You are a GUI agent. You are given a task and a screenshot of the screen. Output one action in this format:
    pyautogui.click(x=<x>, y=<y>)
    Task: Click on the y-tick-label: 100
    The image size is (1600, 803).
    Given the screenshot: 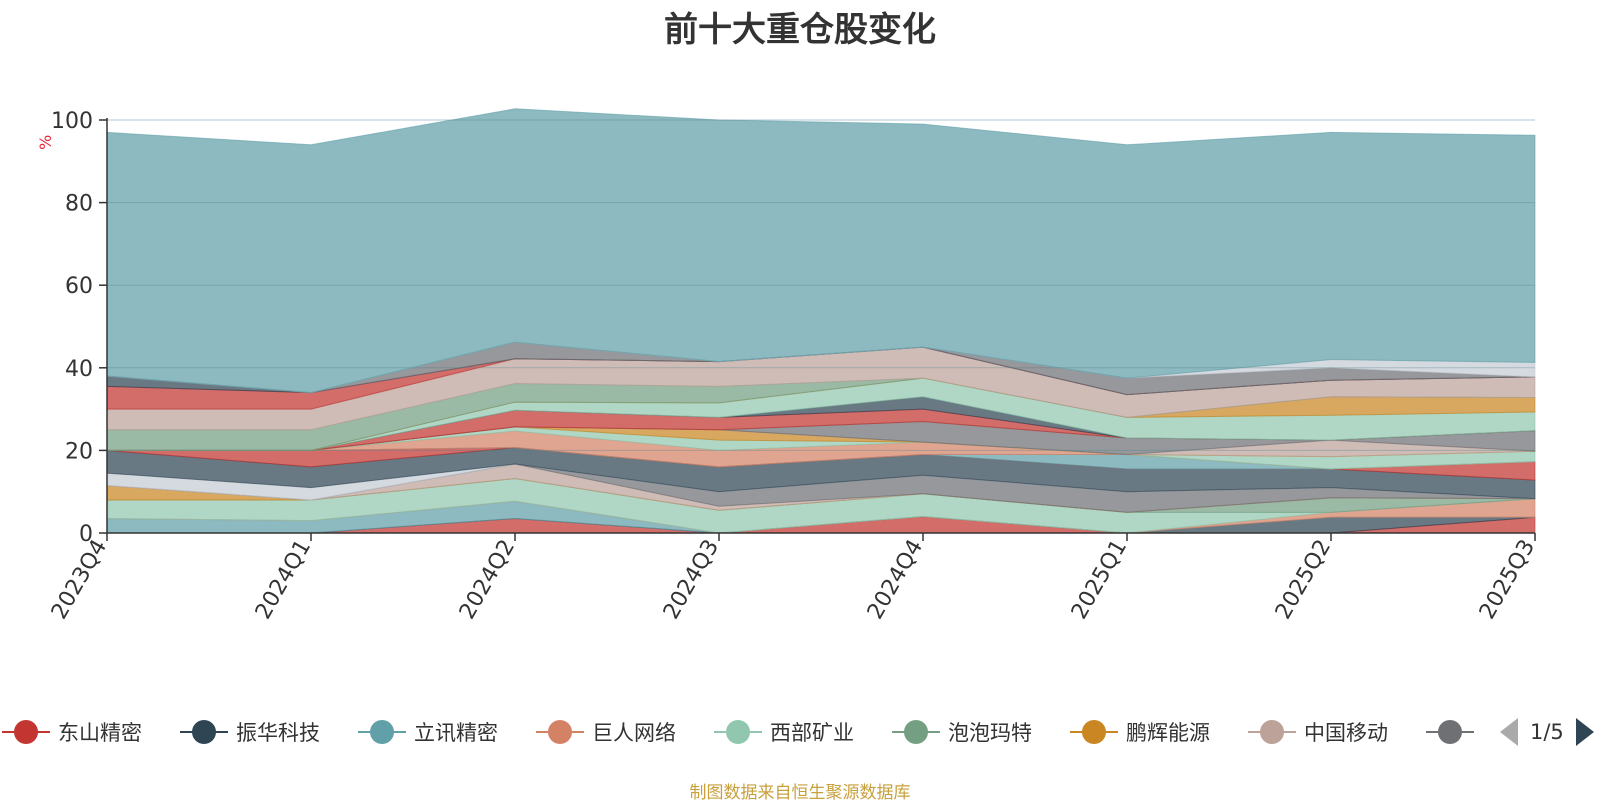 What is the action you would take?
    pyautogui.click(x=72, y=121)
    